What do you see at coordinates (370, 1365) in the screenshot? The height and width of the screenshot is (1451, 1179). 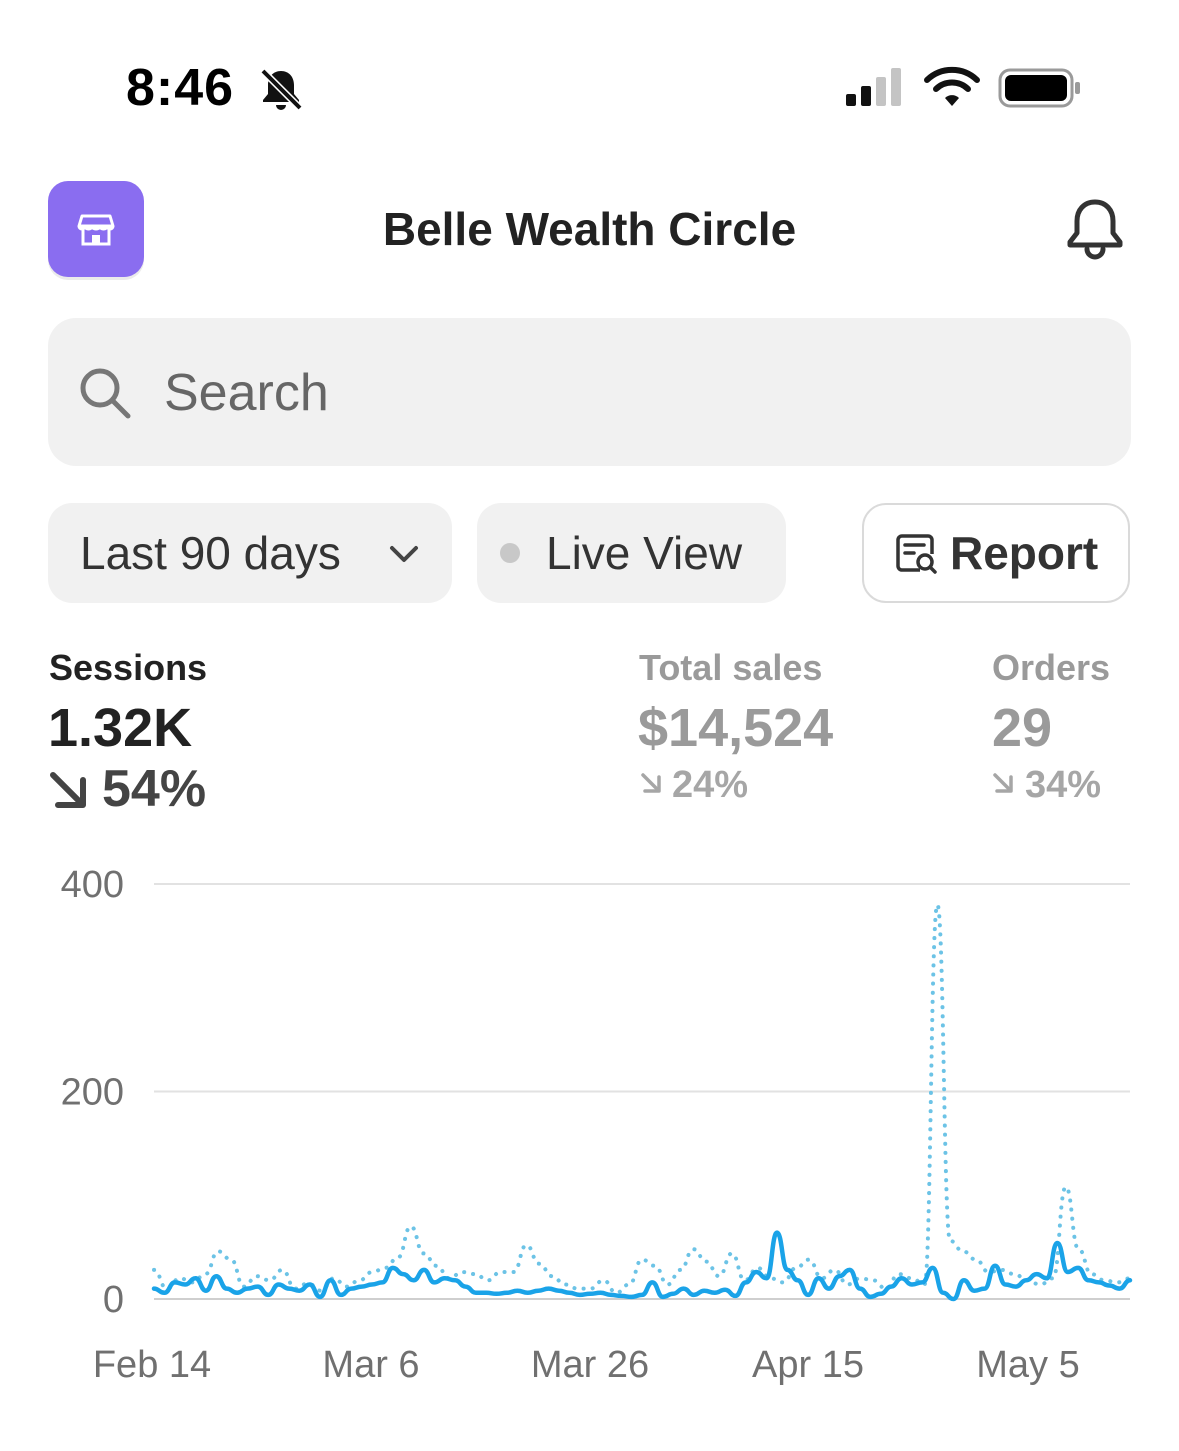 I see `x-tick-label: Mar 6` at bounding box center [370, 1365].